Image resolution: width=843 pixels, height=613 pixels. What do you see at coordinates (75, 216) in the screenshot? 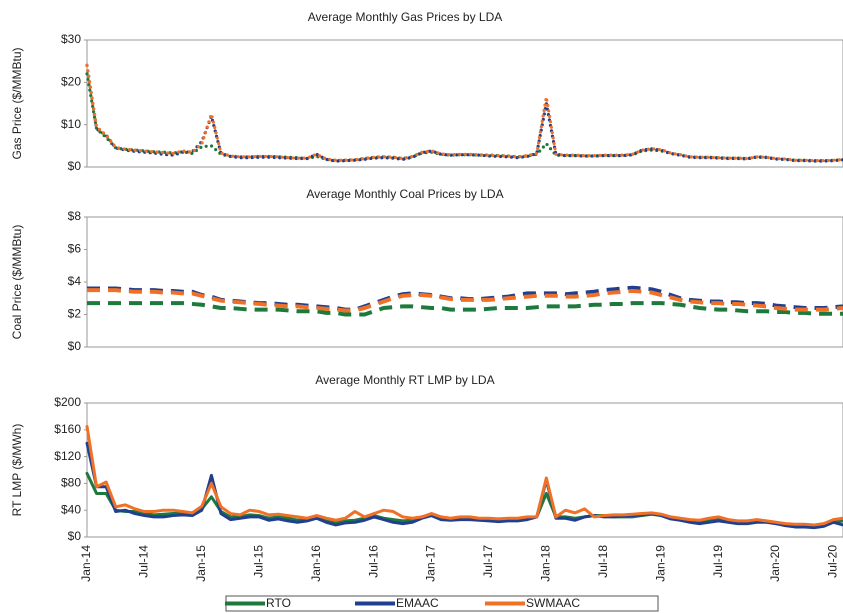
I see `y-tick-label: $8` at bounding box center [75, 216].